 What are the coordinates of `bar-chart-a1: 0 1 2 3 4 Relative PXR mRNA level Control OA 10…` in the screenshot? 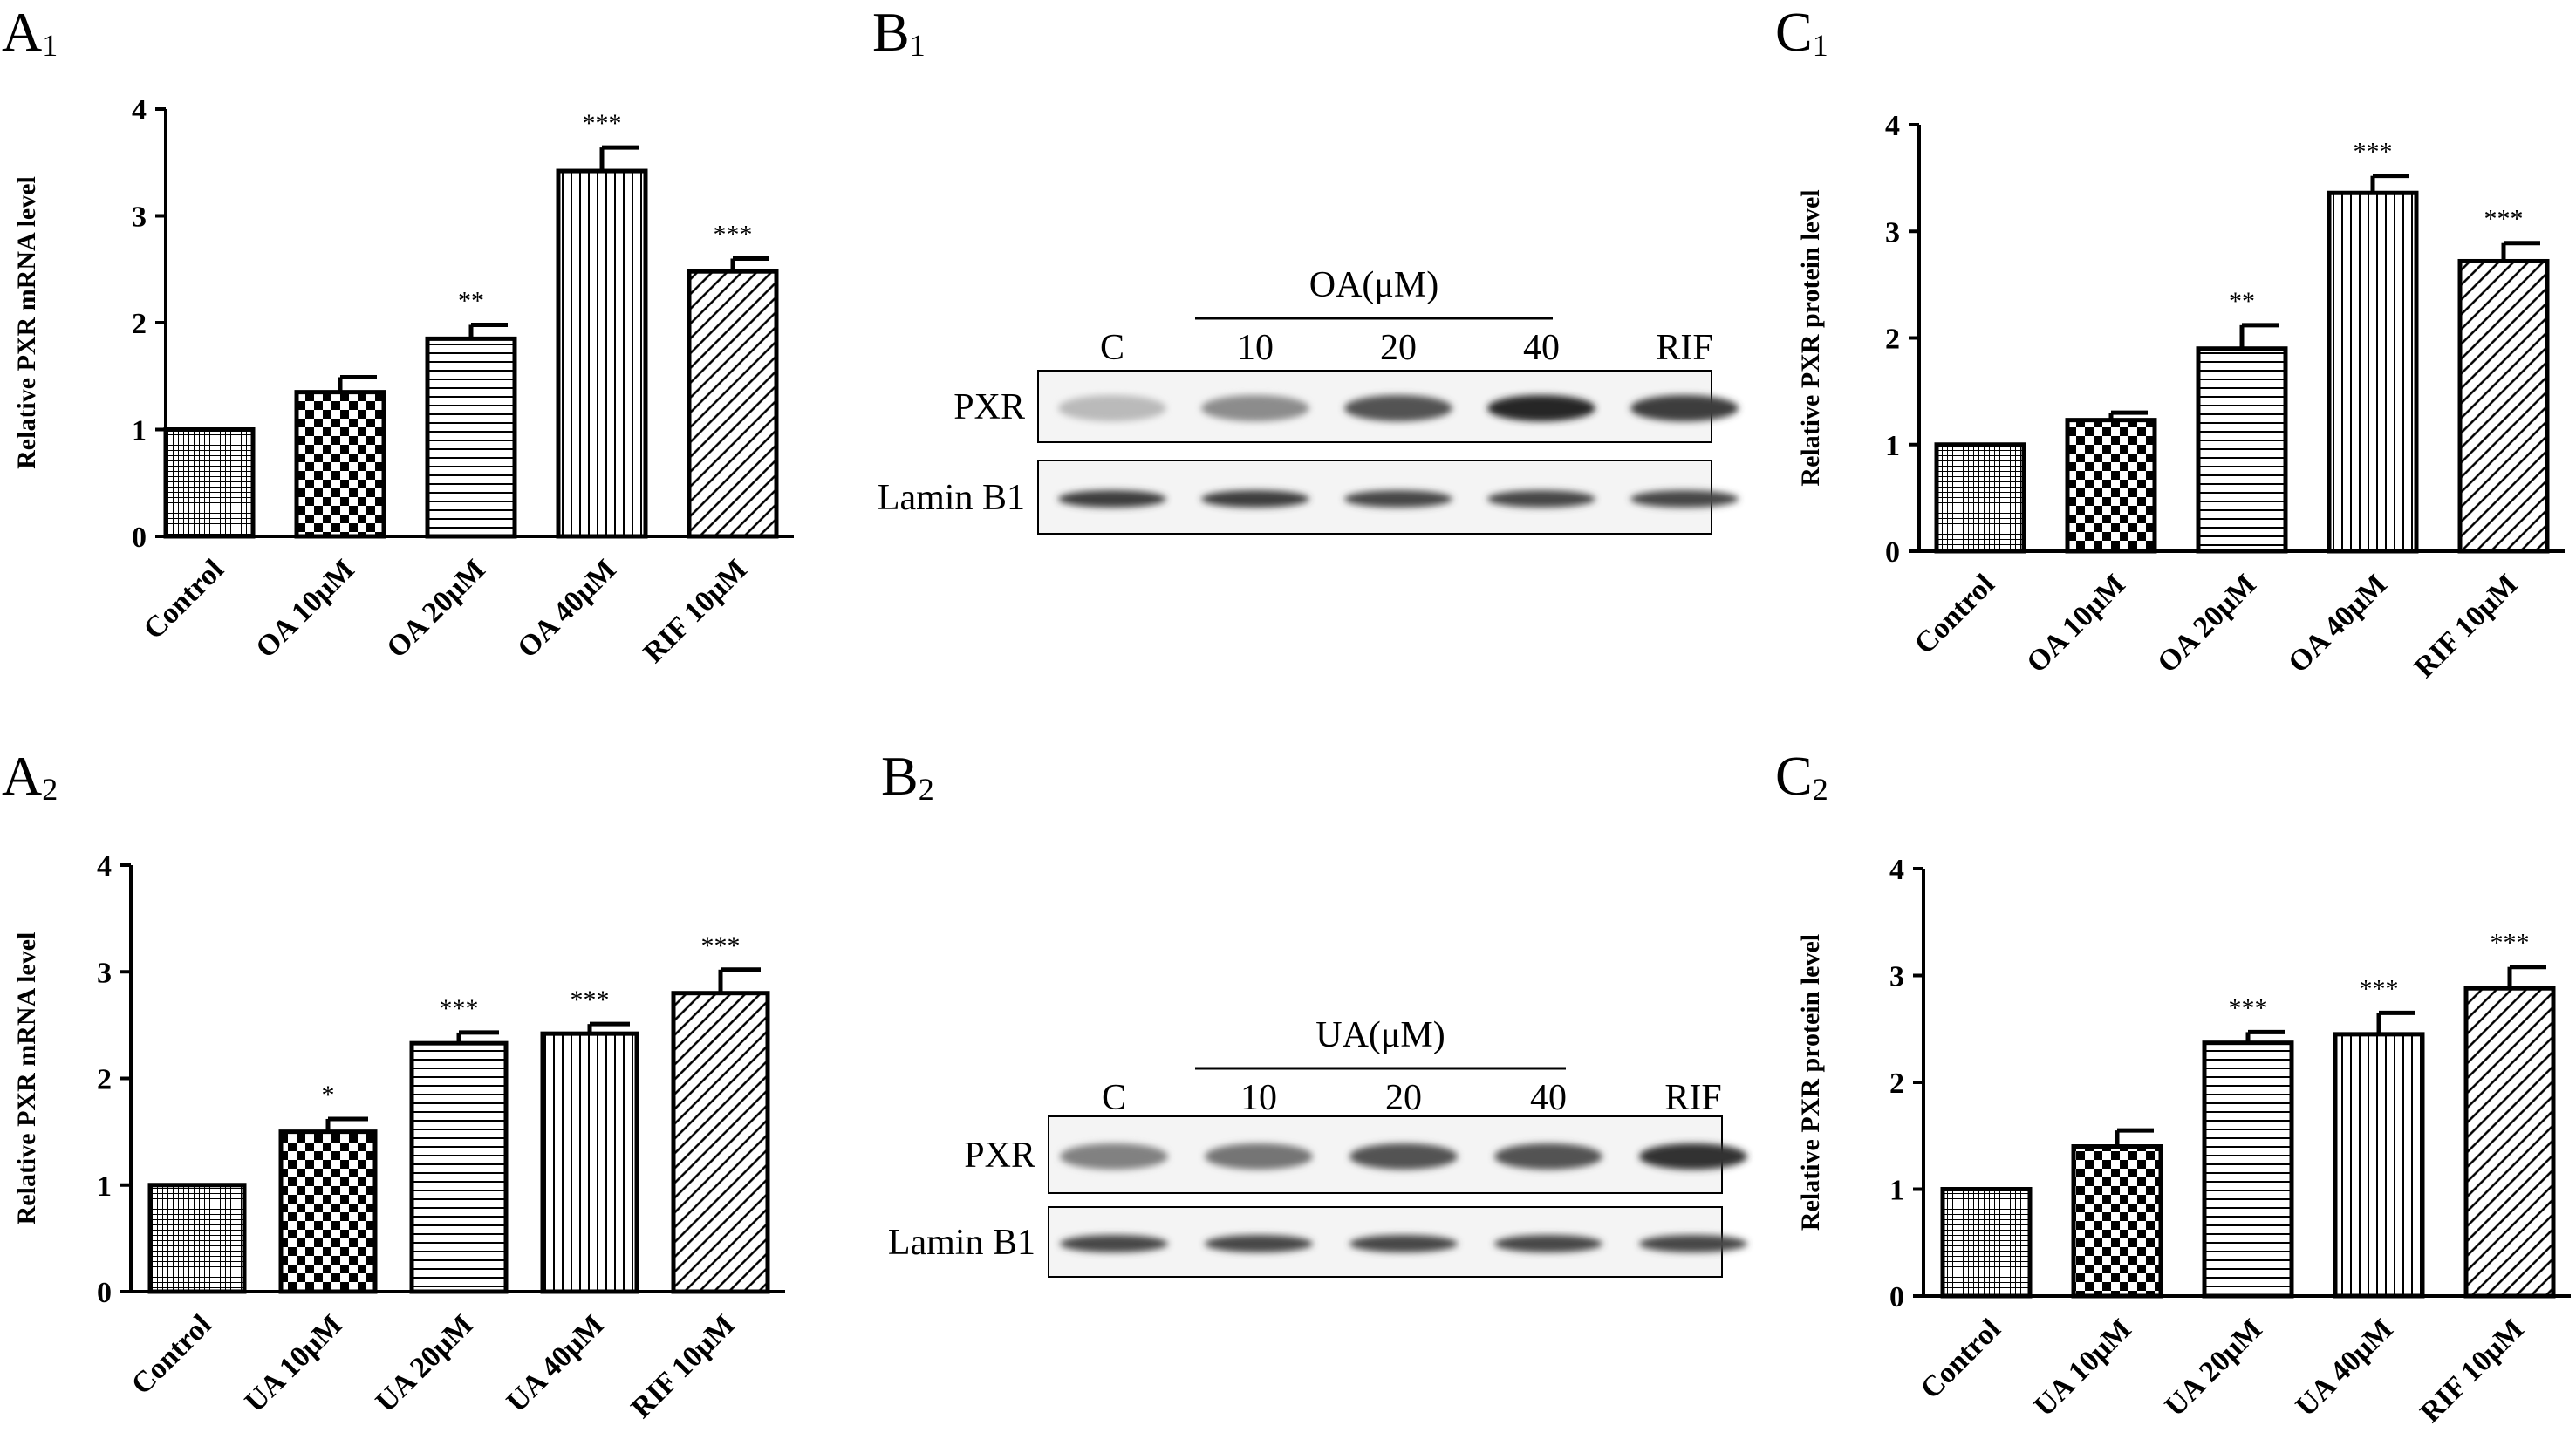 It's located at (403, 382).